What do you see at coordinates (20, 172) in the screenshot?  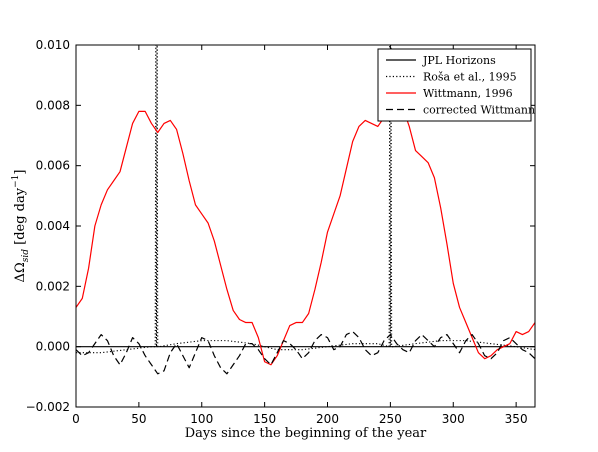 I see `y-label-close: ]` at bounding box center [20, 172].